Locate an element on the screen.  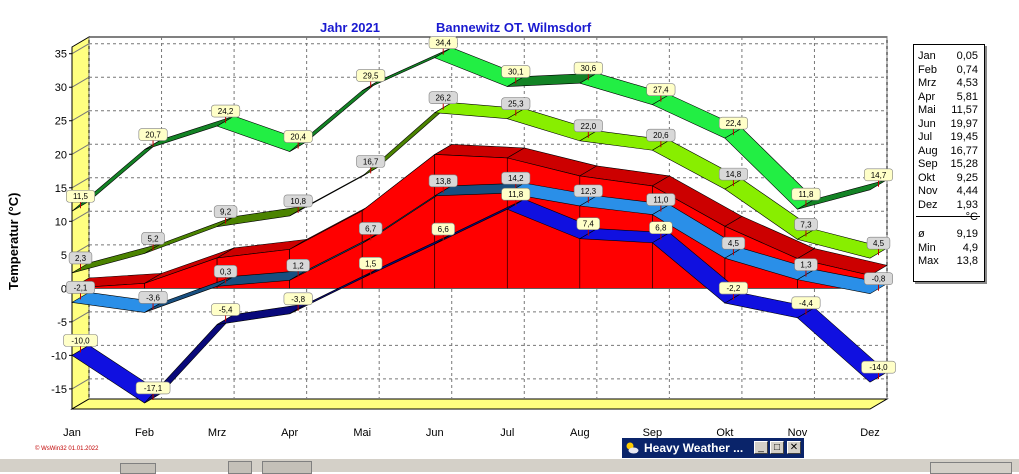
legend-row-jul: Jul 19,45 is located at coordinates (947, 137).